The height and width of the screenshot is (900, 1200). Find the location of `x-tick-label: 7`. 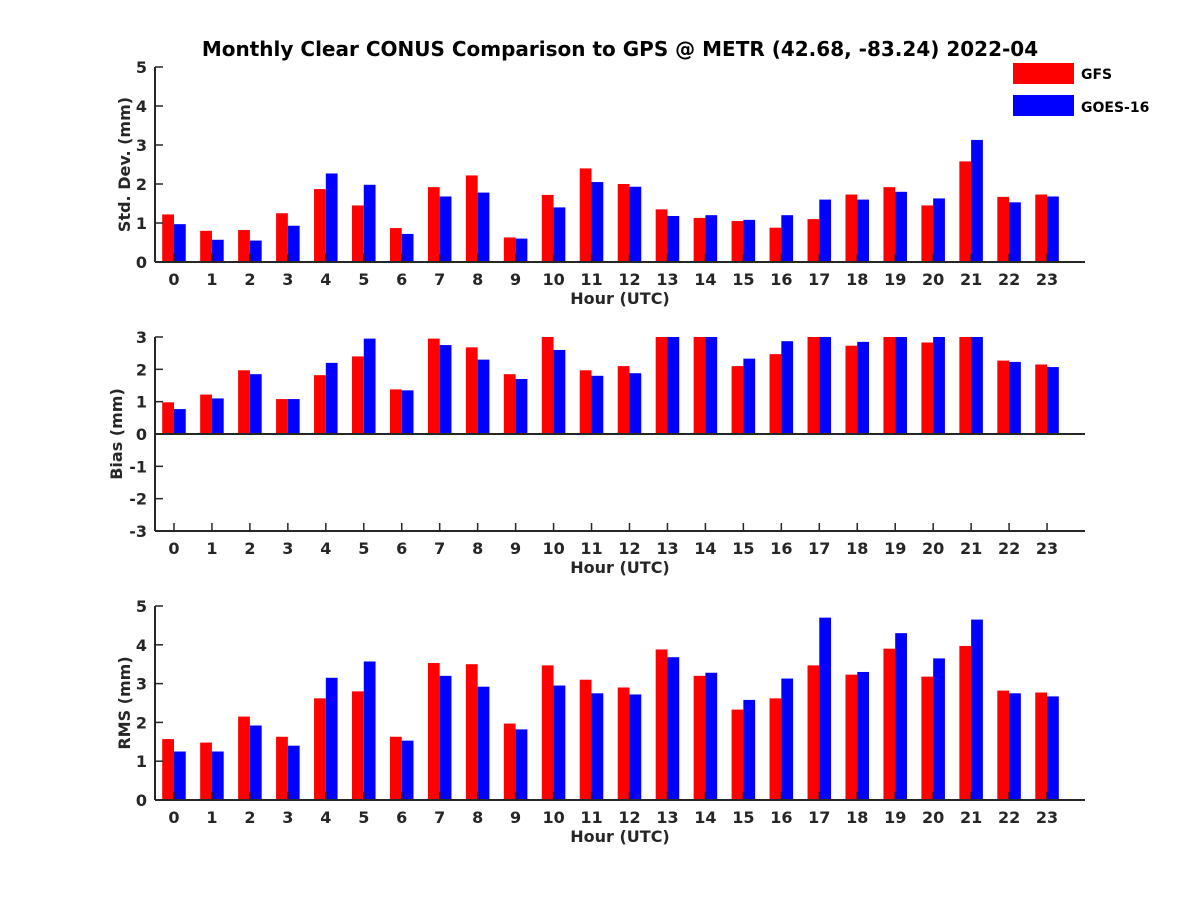

x-tick-label: 7 is located at coordinates (439, 817).